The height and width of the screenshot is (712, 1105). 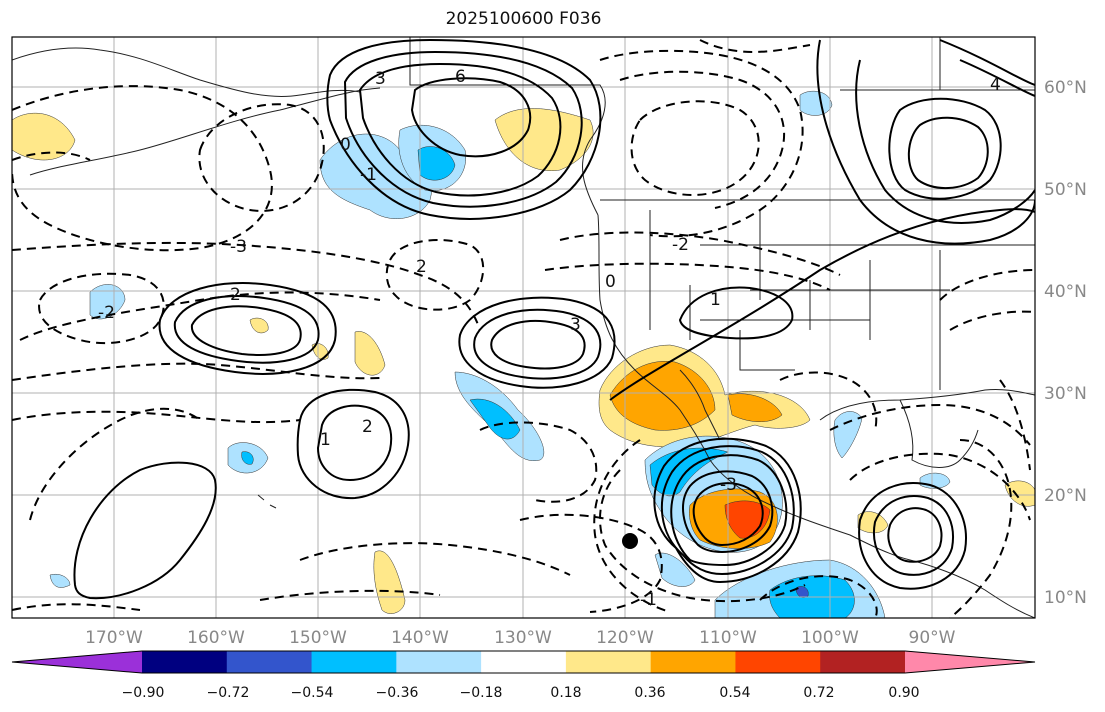 I want to click on lat-label: 50°N, so click(x=1065, y=190).